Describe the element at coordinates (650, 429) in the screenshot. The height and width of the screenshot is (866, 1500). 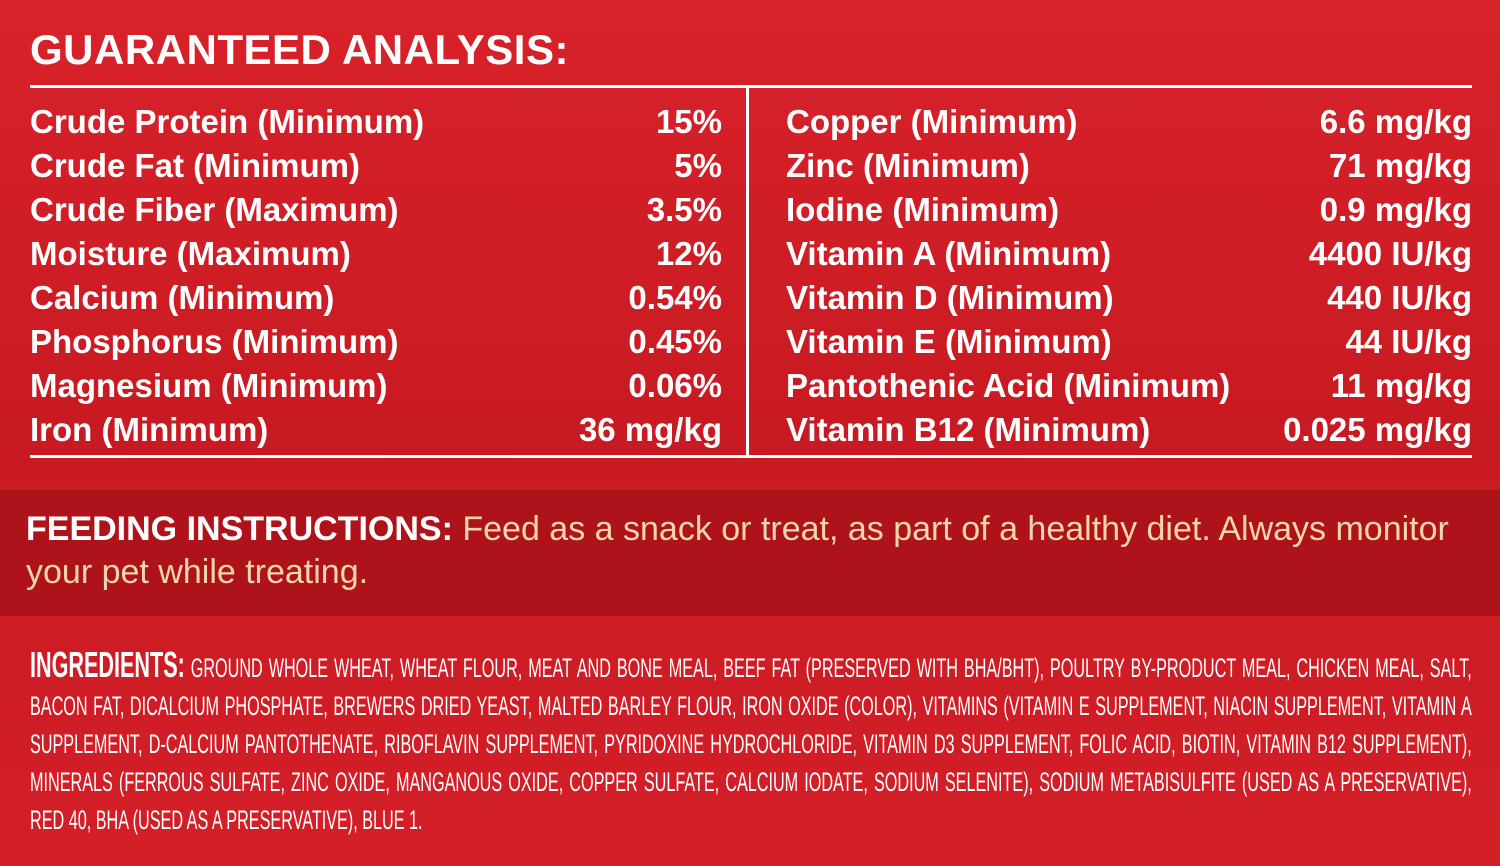
I see `nutrient-value: 36 mg/kg` at that location.